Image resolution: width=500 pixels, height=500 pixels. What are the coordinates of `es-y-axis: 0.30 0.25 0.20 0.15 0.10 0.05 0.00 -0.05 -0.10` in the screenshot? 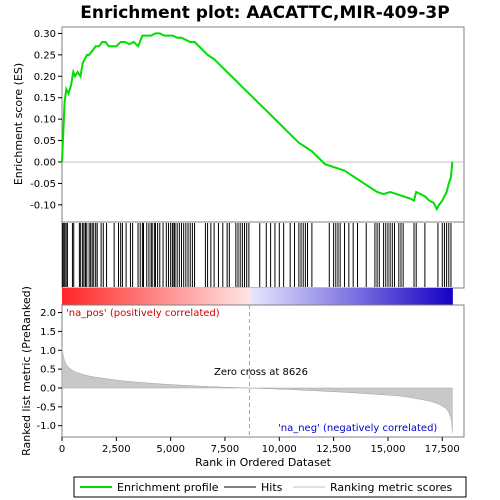 It's located at (46, 120).